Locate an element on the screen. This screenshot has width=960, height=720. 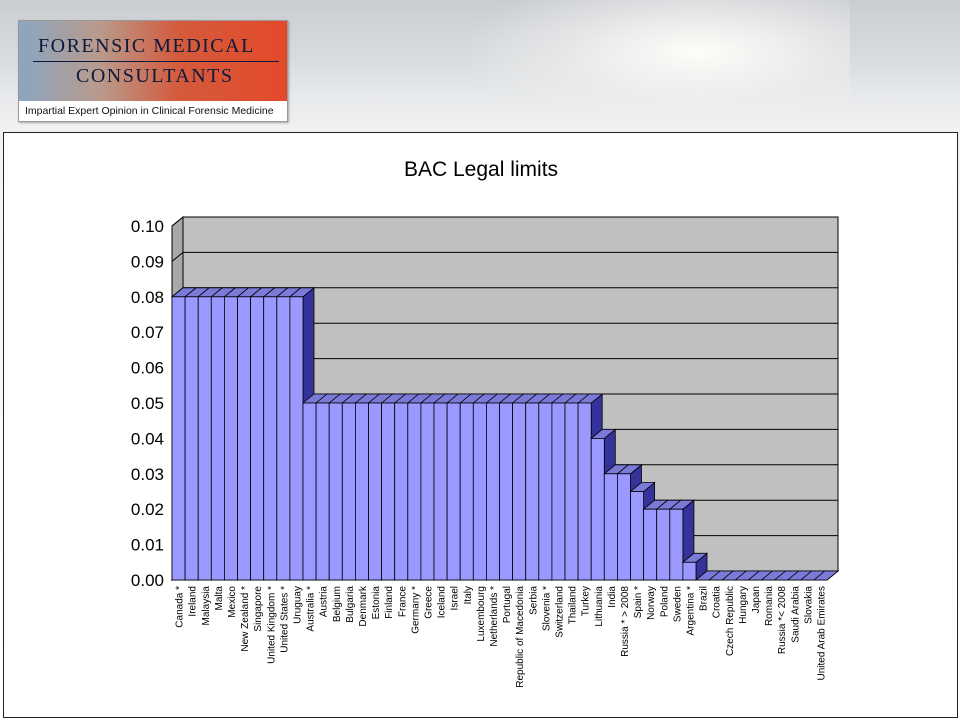
x-tick-label: Austria is located at coordinates (324, 602).